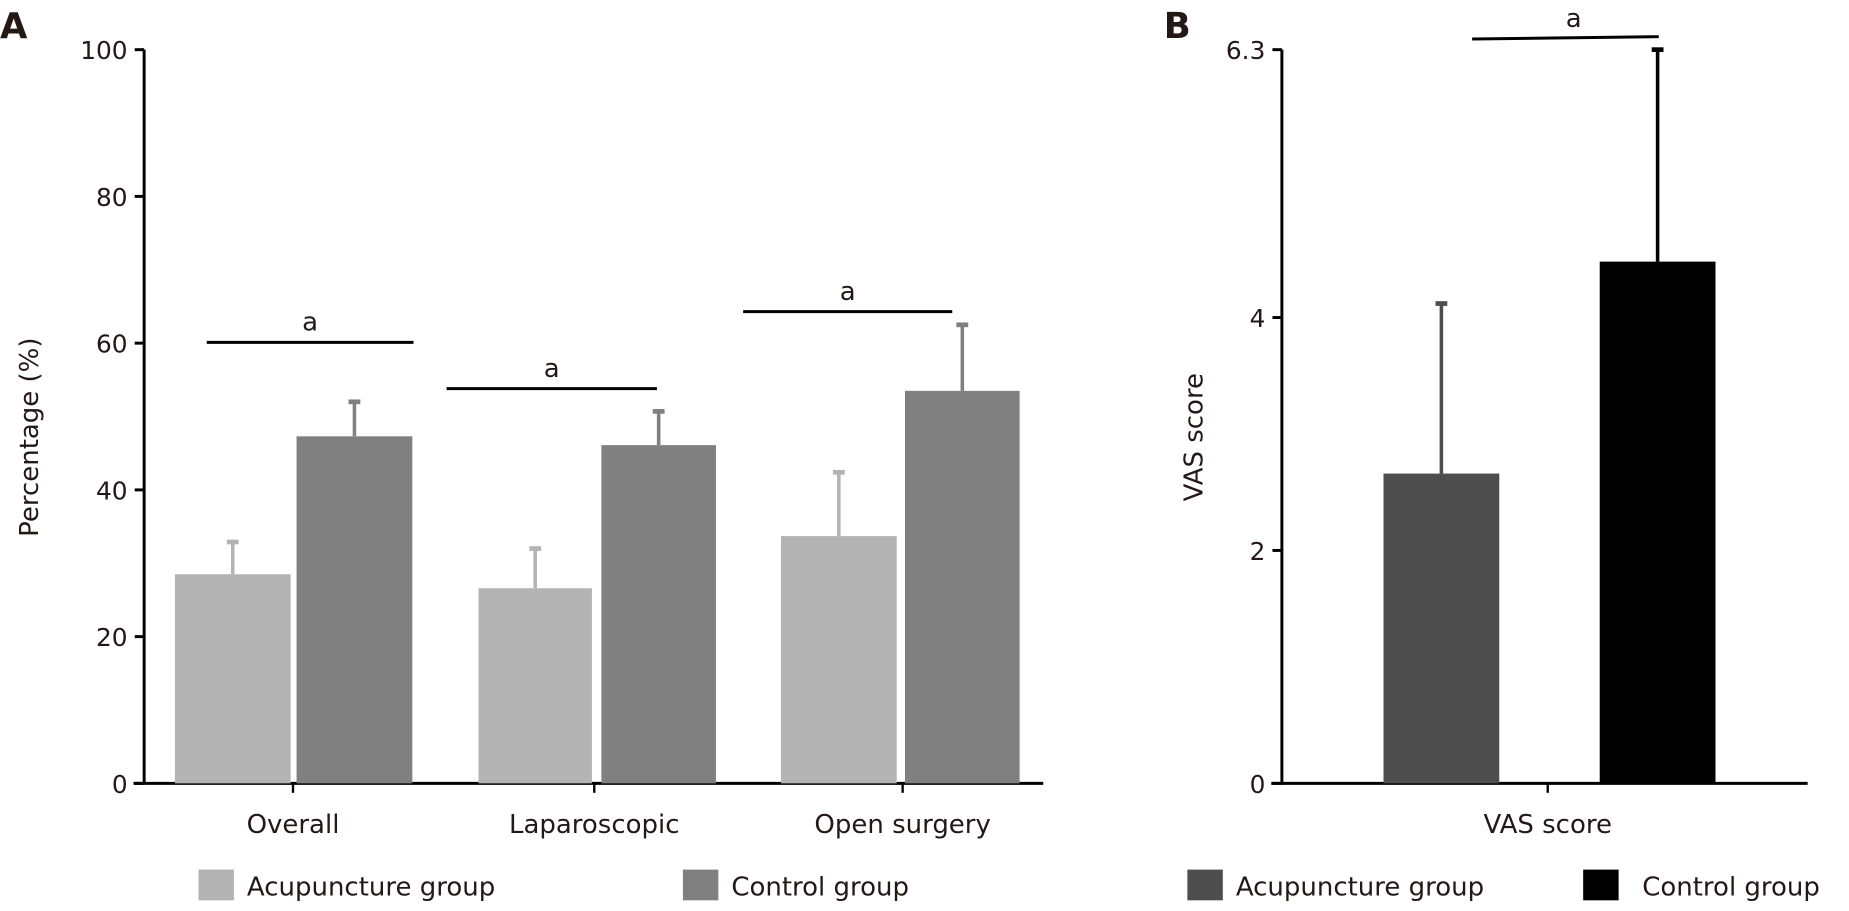 The width and height of the screenshot is (1849, 911). I want to click on y-tick-label: 40, so click(112, 490).